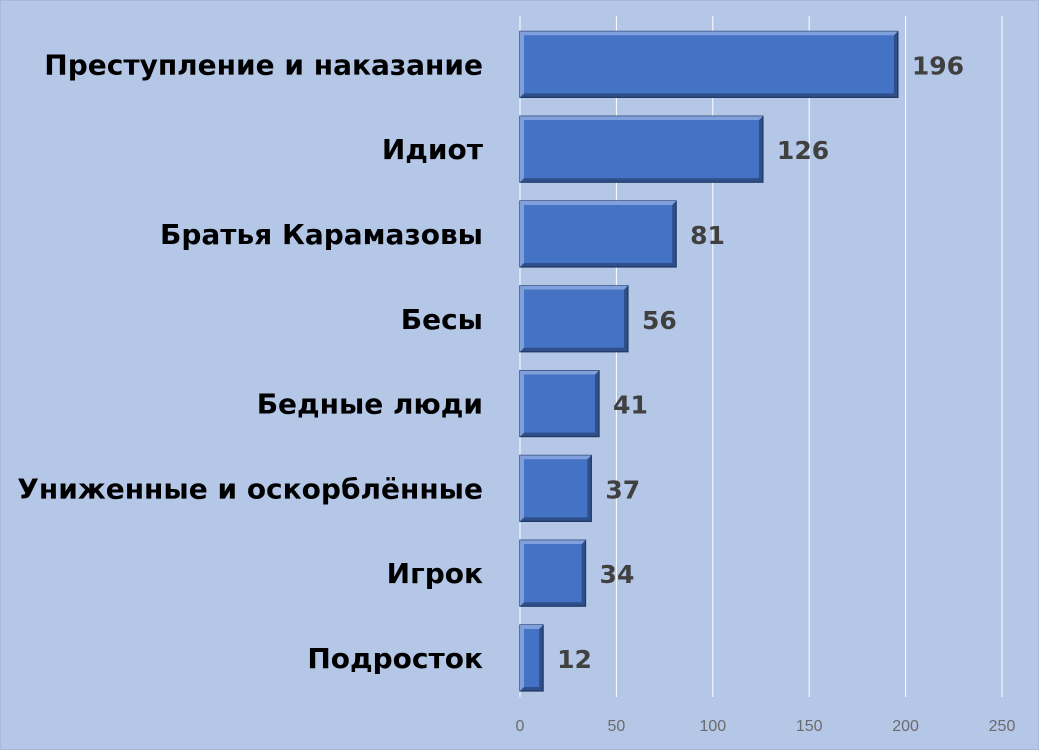 This screenshot has width=1039, height=750. I want to click on bar-highlight, so click(532, 658).